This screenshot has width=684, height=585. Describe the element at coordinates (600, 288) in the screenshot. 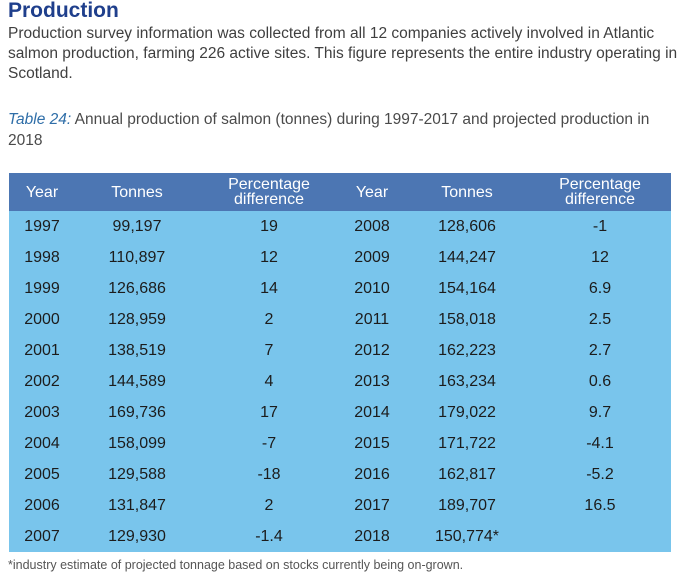

I see `cell-percentage-difference-2: 6.9` at that location.